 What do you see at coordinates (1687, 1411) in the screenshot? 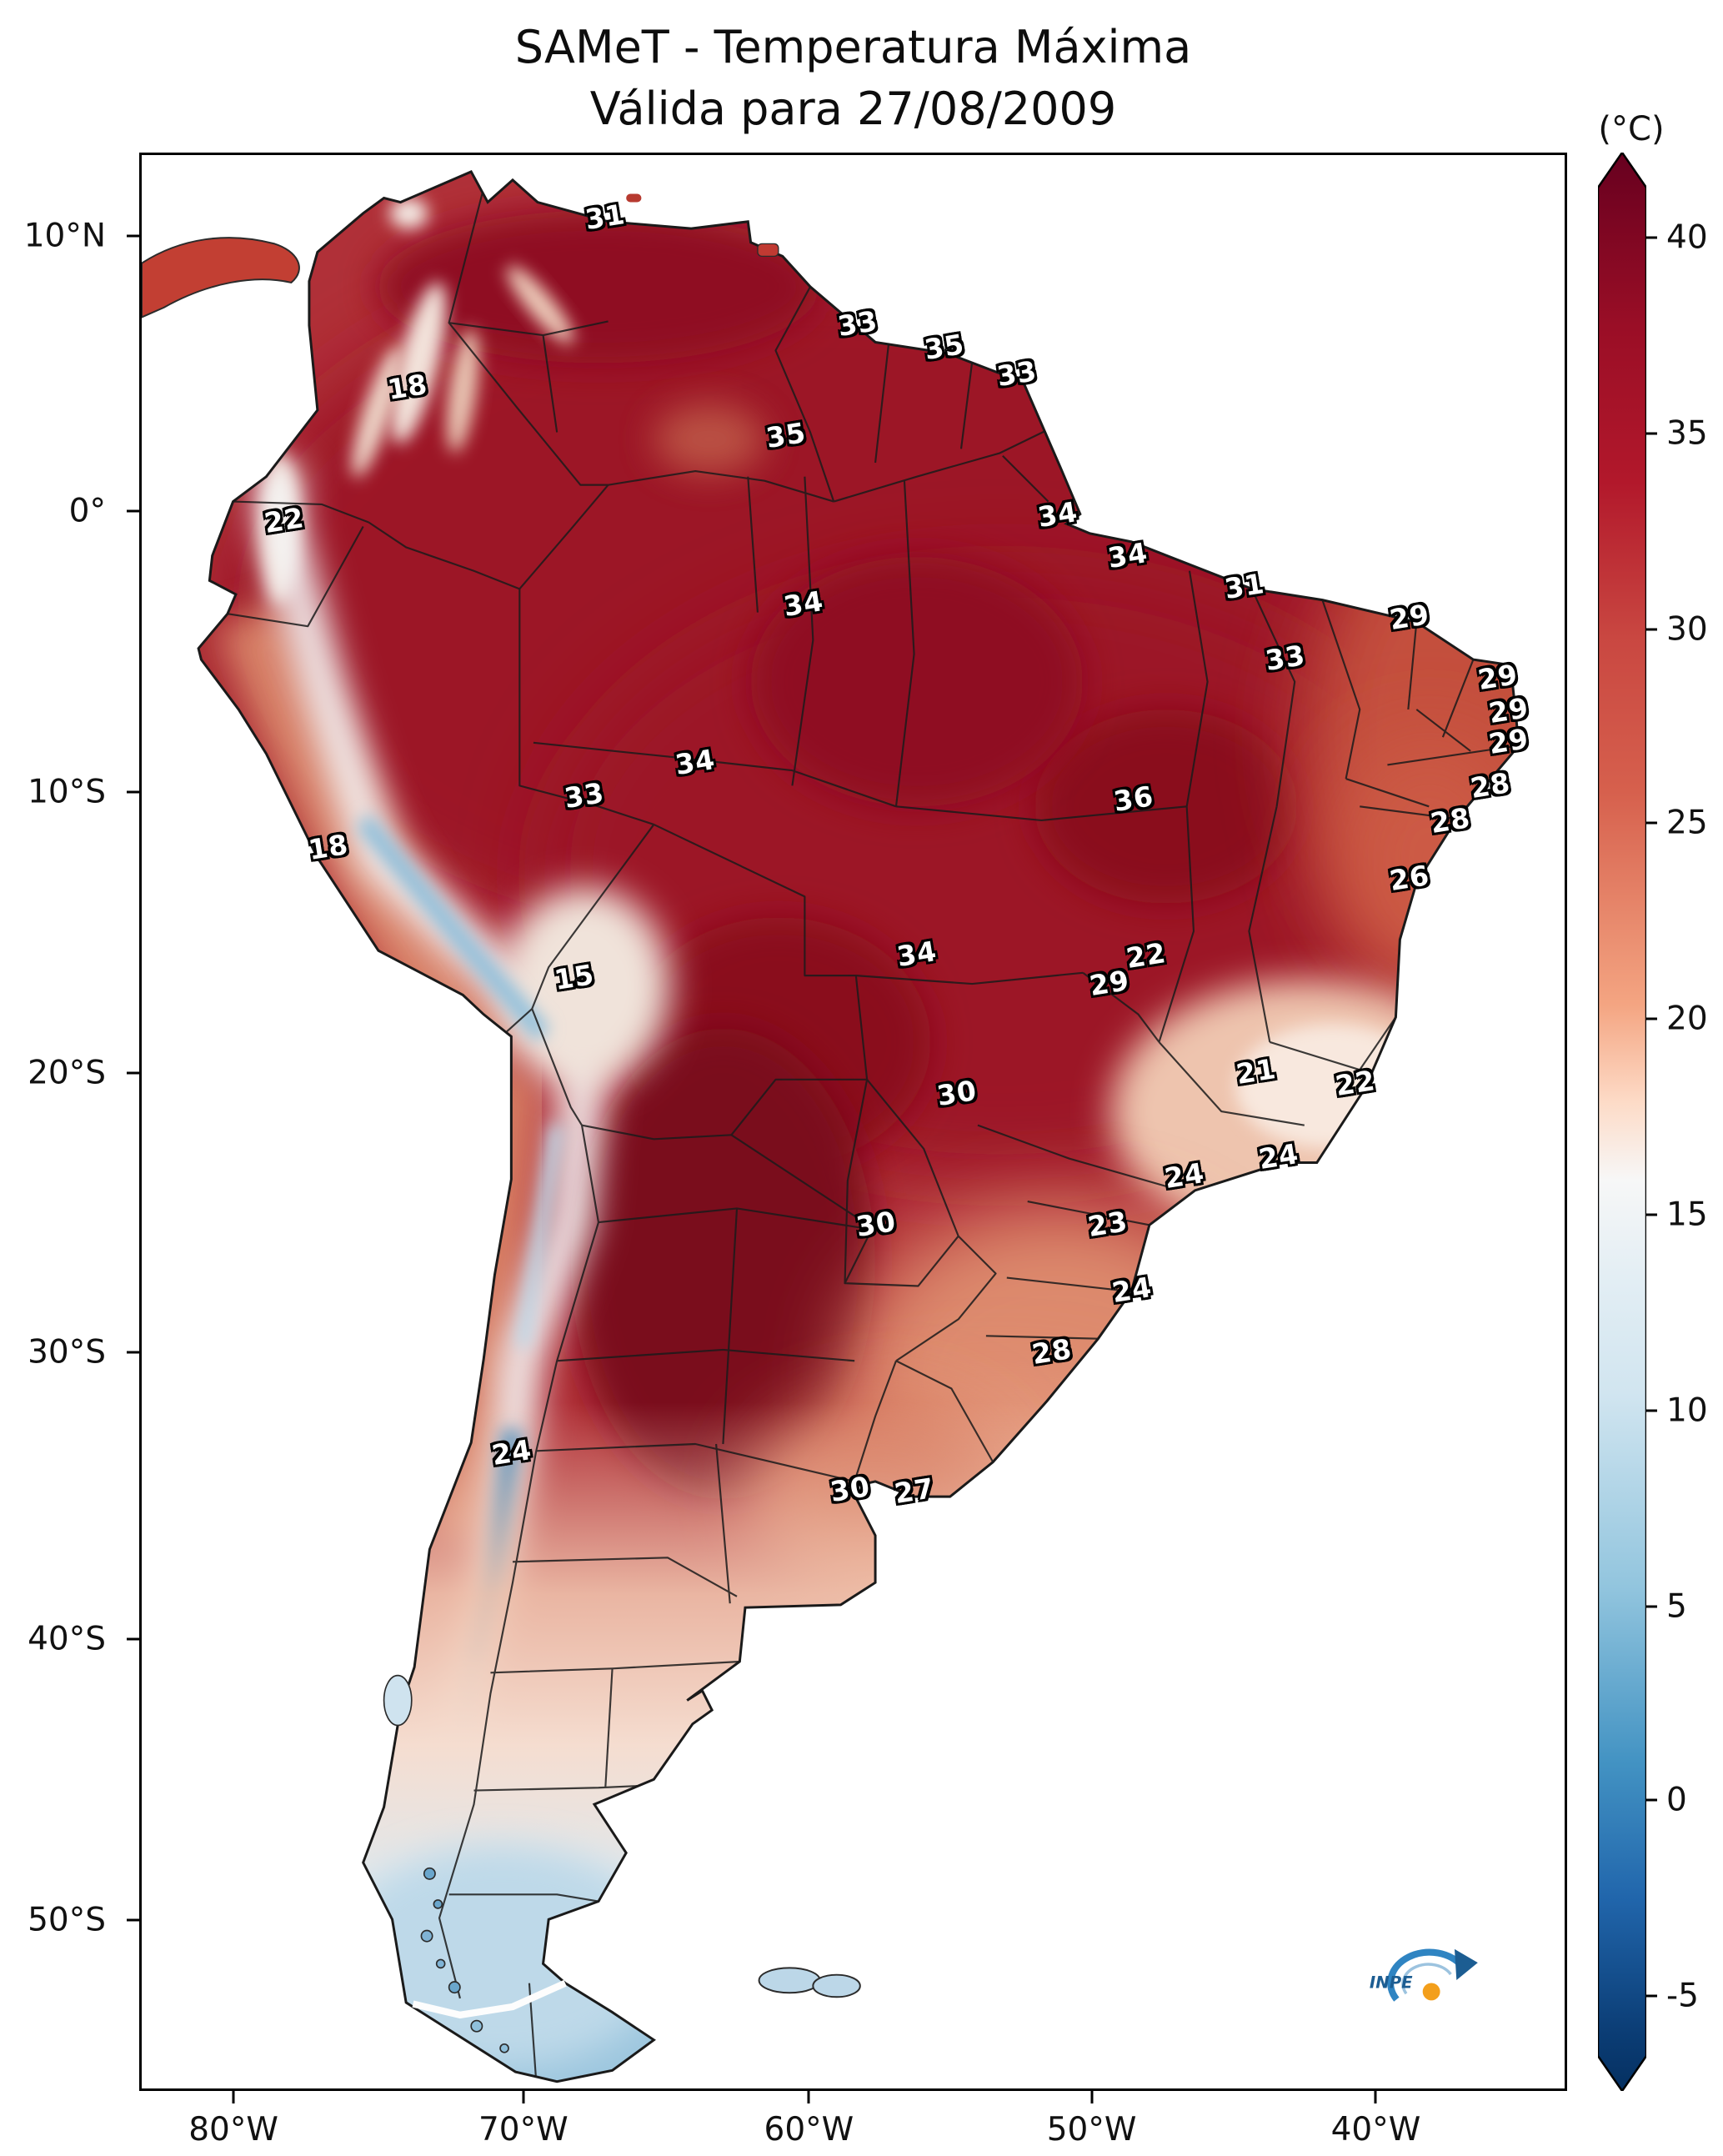
I see `colorbar-tick-label: 10` at bounding box center [1687, 1411].